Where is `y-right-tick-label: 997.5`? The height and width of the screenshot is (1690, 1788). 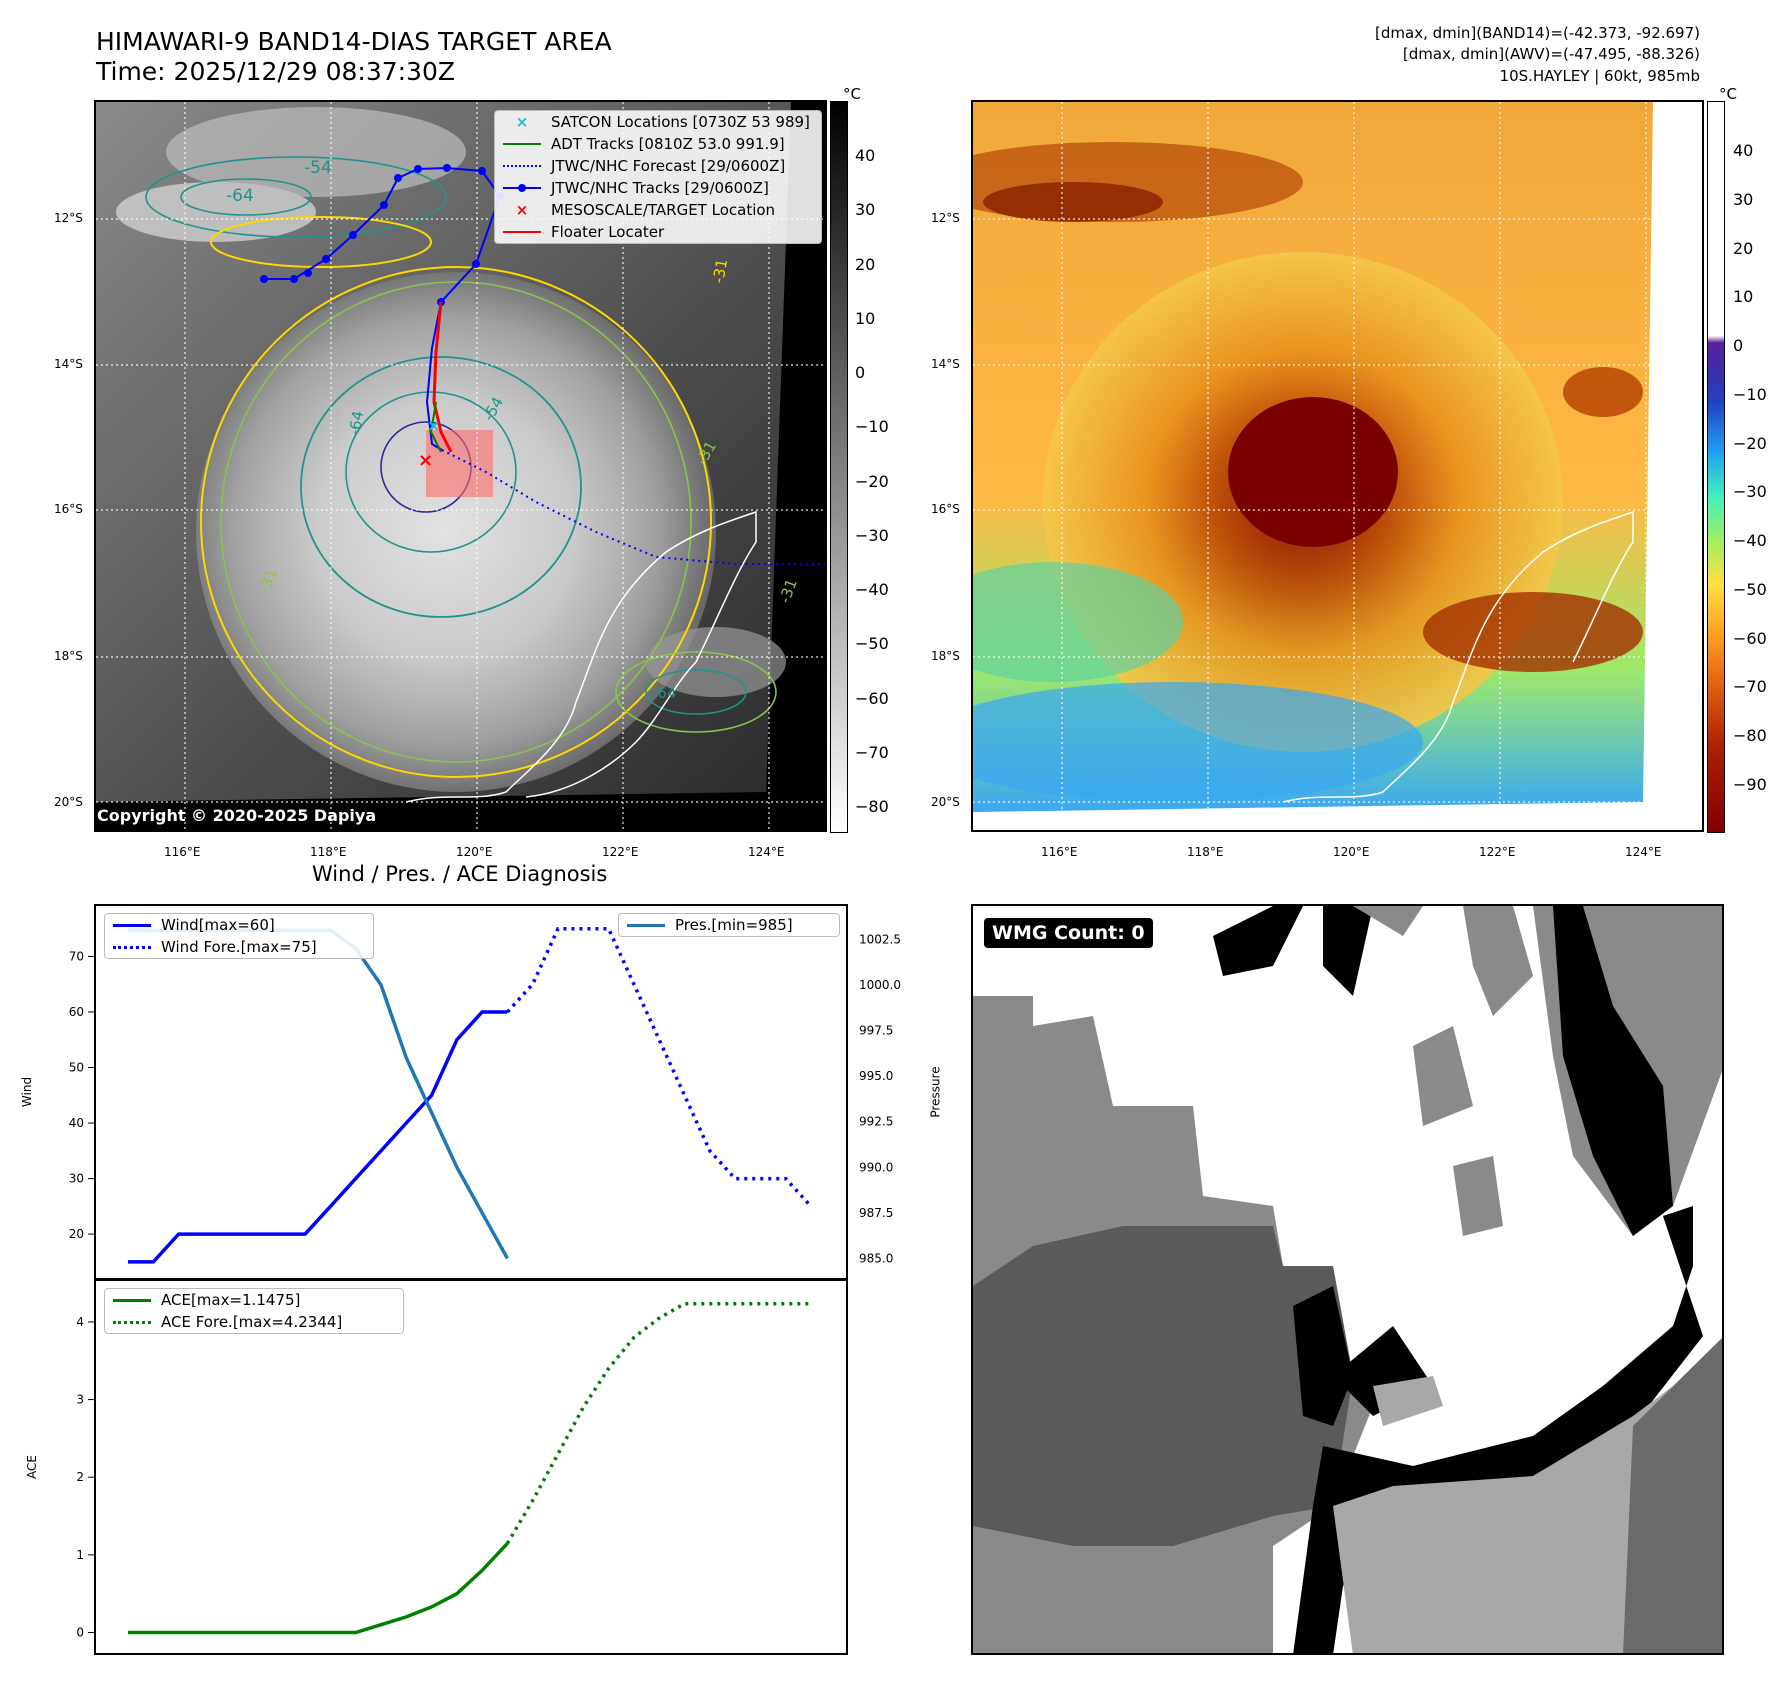 y-right-tick-label: 997.5 is located at coordinates (876, 1031).